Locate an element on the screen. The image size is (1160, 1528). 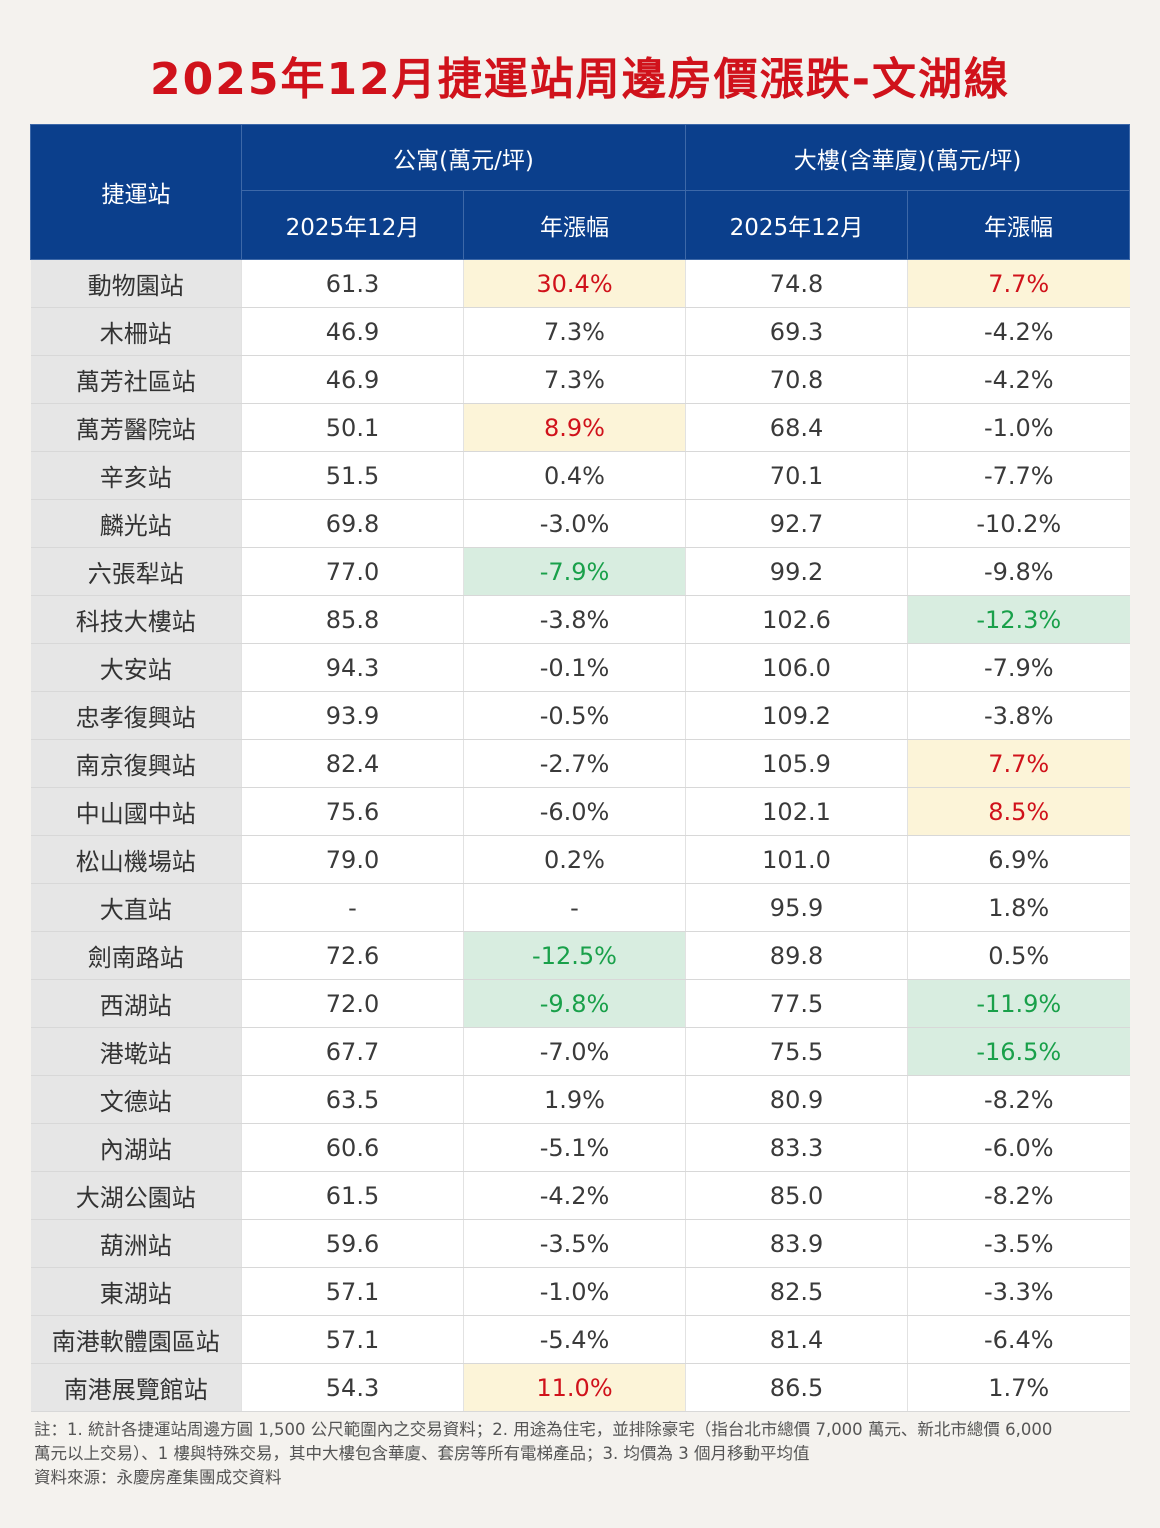
page-title: 2025年12月捷運站周邊房價漲跌-文湖線 is located at coordinates (580, 79).